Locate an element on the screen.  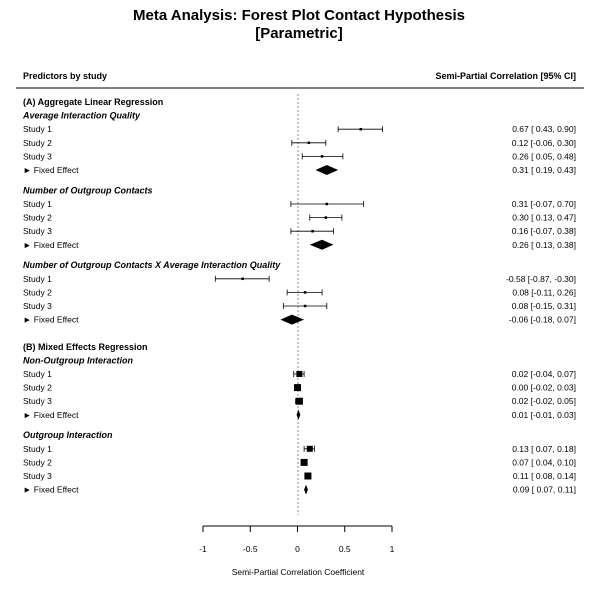
fixed-effect-row: ► Fixed Effect 0.26 [ 0.13, 0.38] is located at coordinates (299, 244).